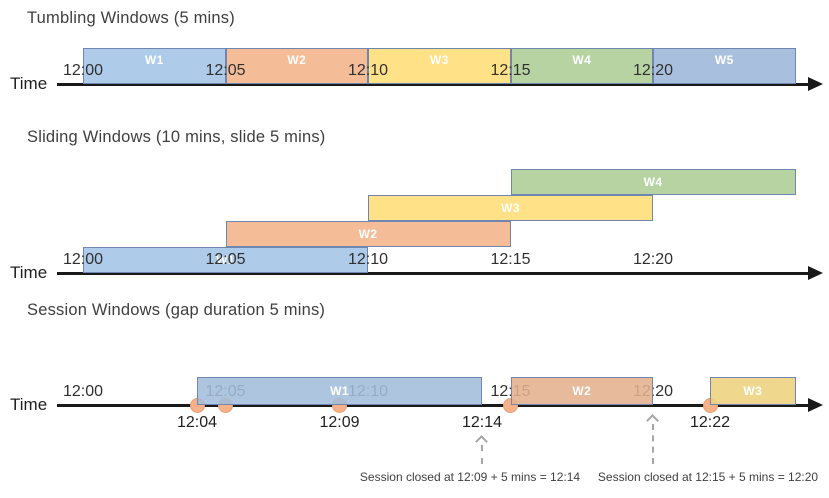 The height and width of the screenshot is (498, 829). Describe the element at coordinates (470, 477) in the screenshot. I see `session-closed-annotation: Session closed at 12:09 + 5 mins = 12:14` at that location.